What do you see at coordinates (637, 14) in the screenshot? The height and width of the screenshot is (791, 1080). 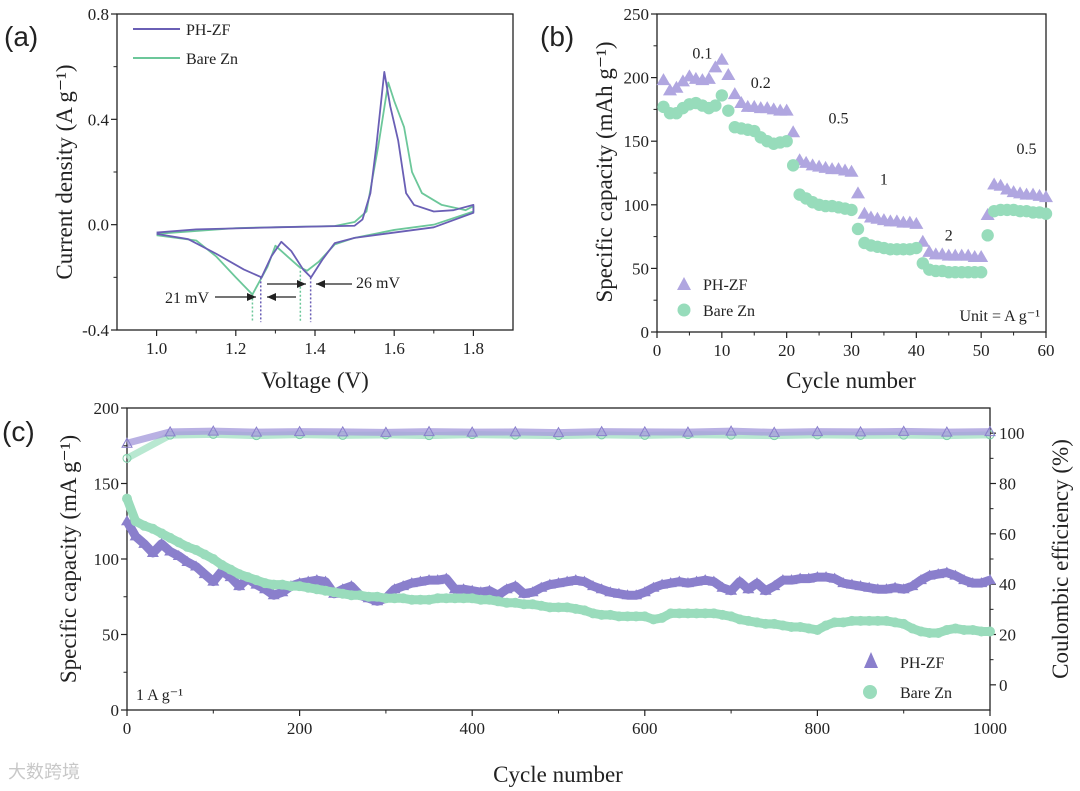 I see `b-ytick-label: 250` at bounding box center [637, 14].